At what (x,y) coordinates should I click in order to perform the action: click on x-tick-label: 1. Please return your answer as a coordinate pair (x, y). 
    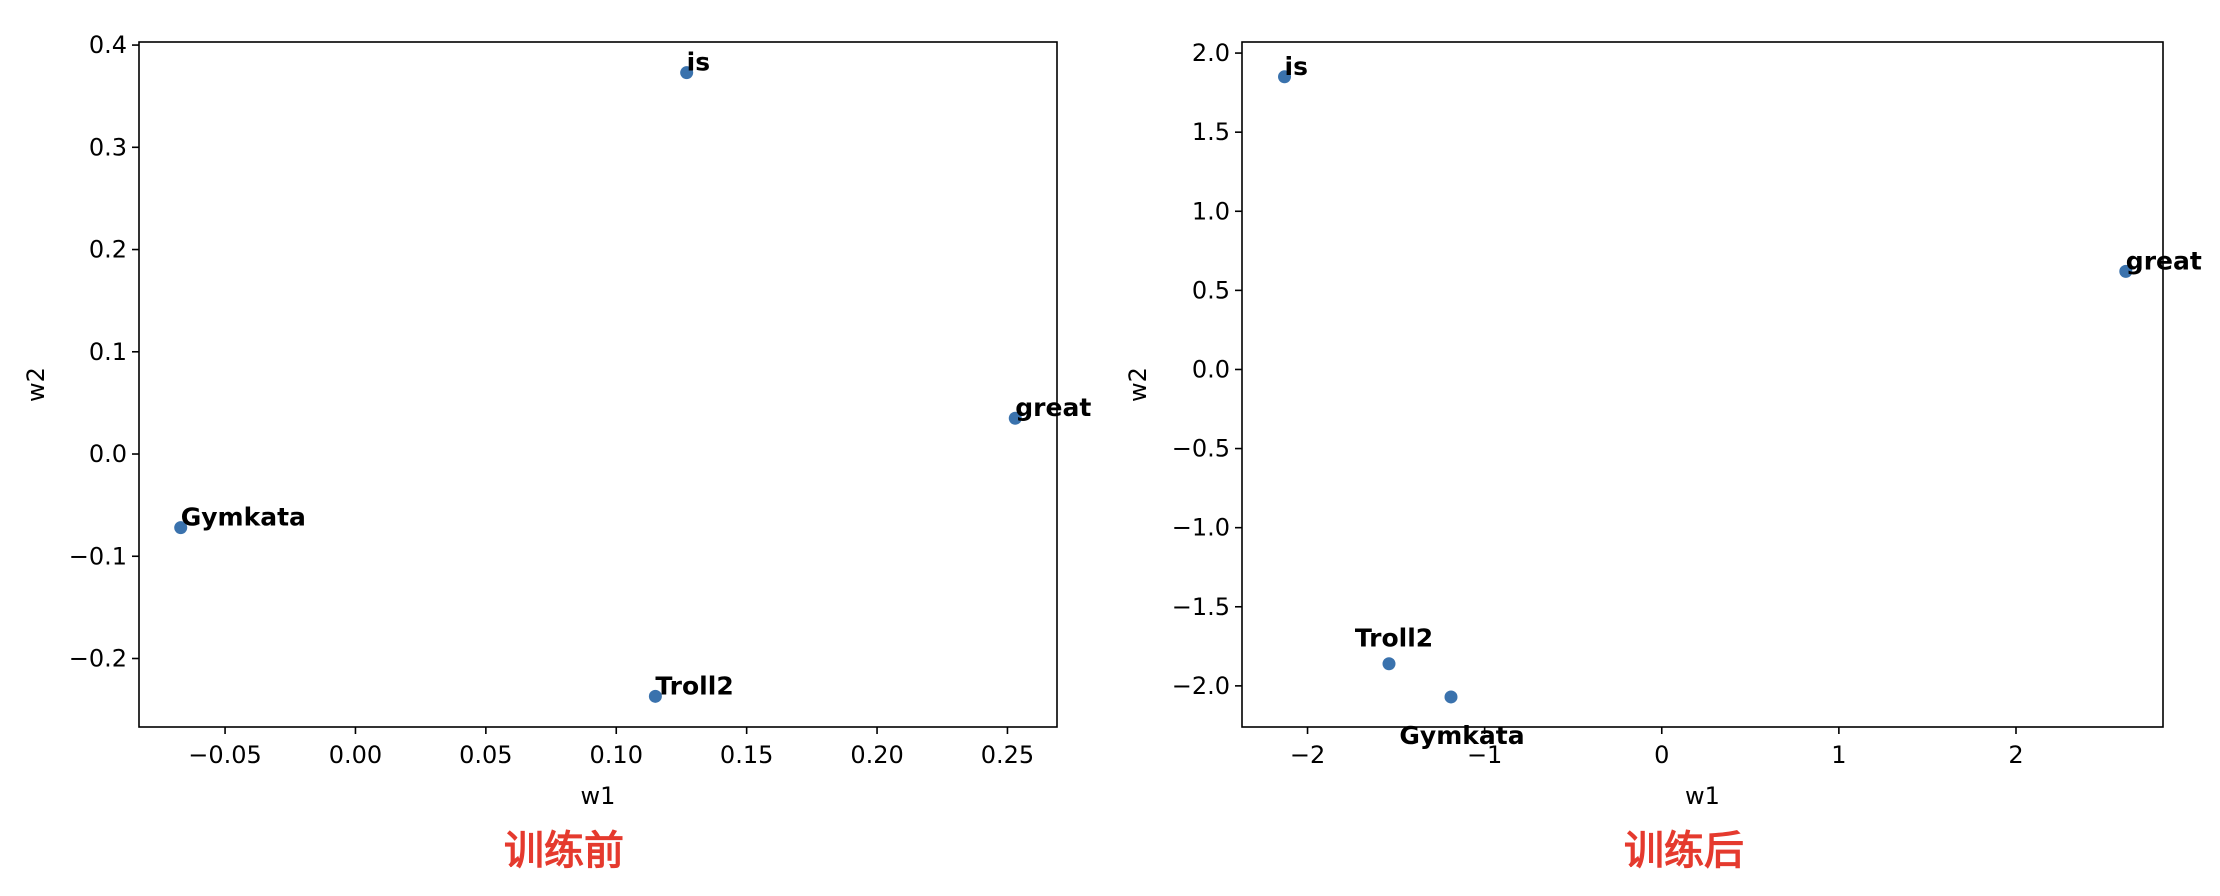
    Looking at the image, I should click on (1838, 755).